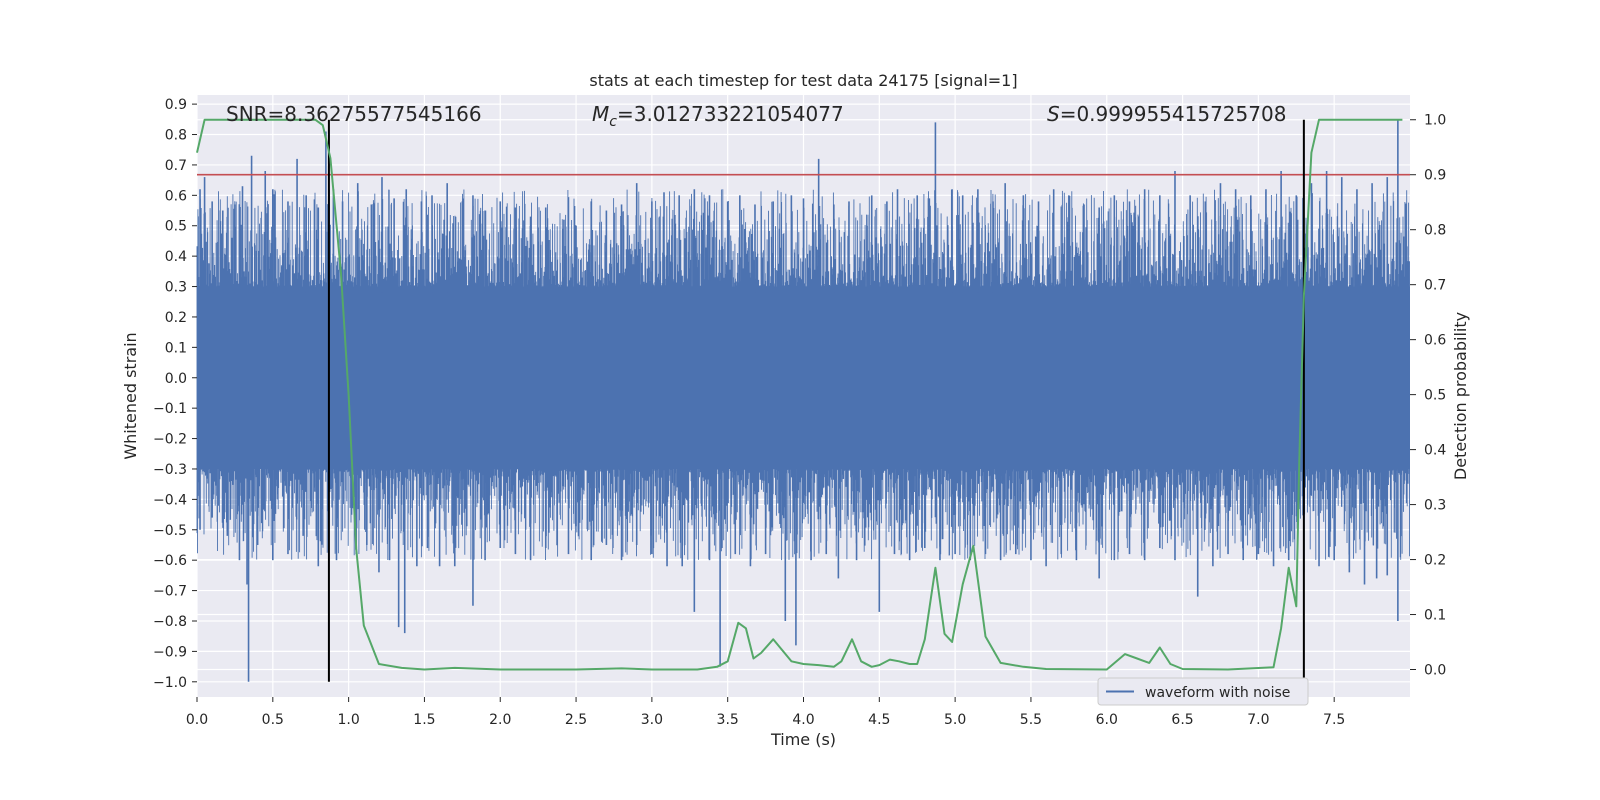 The image size is (1600, 800). What do you see at coordinates (652, 720) in the screenshot?
I see `x-tick-label: 3.0` at bounding box center [652, 720].